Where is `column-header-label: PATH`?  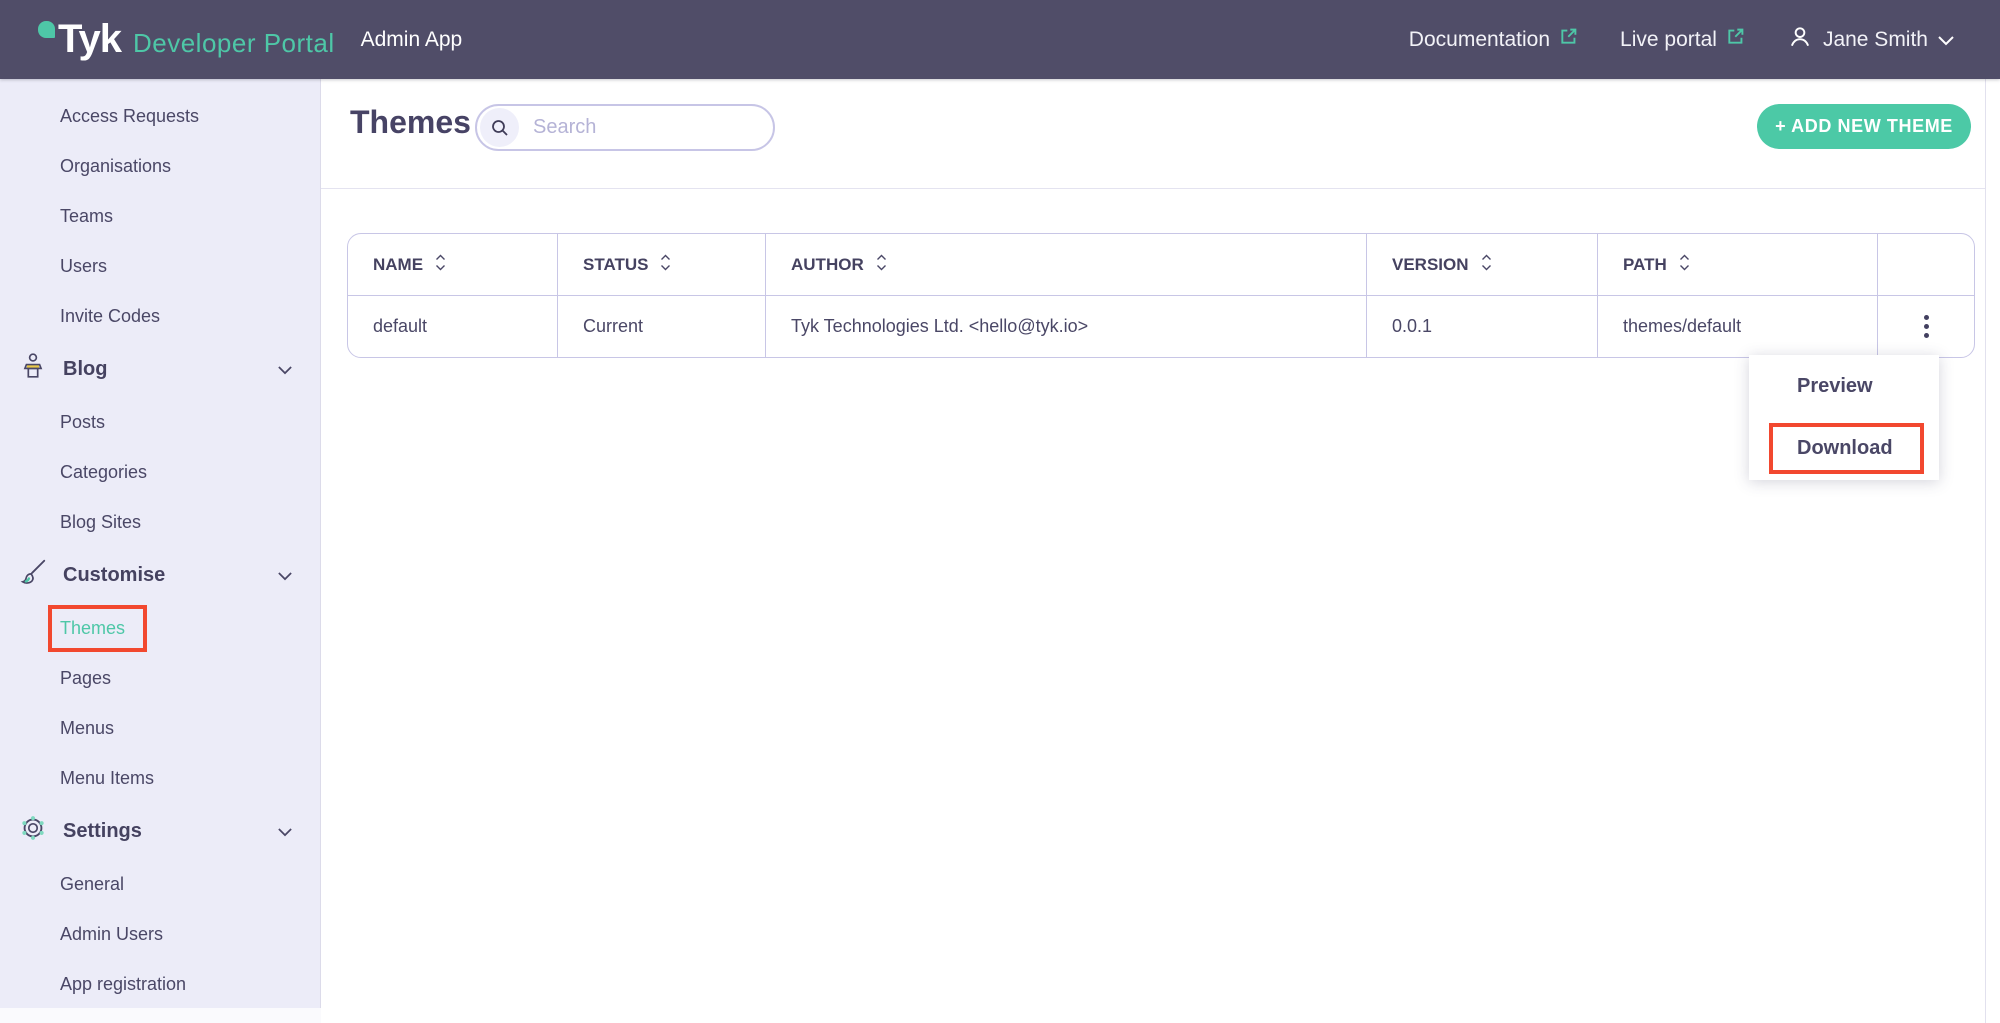
column-header-label: PATH is located at coordinates (1645, 264).